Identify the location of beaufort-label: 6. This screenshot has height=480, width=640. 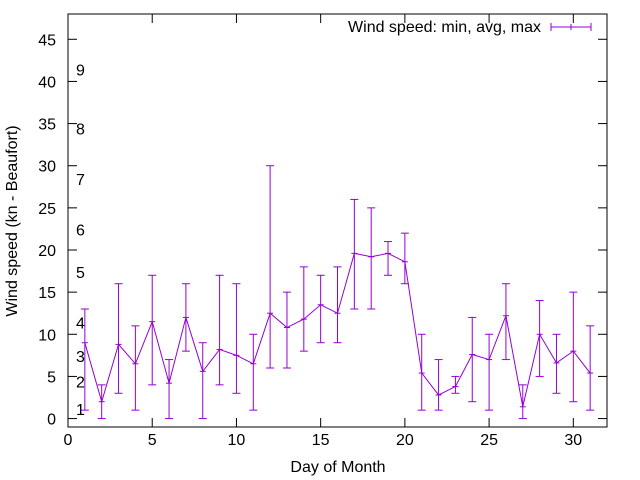
(80, 231).